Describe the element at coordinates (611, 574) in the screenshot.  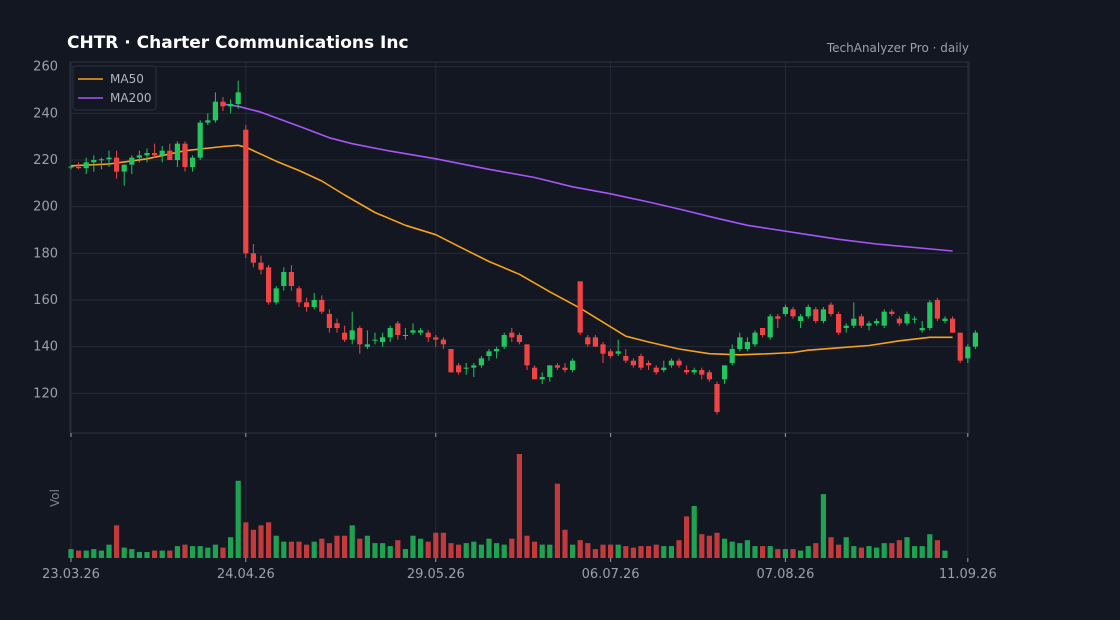
I see `x-tick-label: 06.07.26` at that location.